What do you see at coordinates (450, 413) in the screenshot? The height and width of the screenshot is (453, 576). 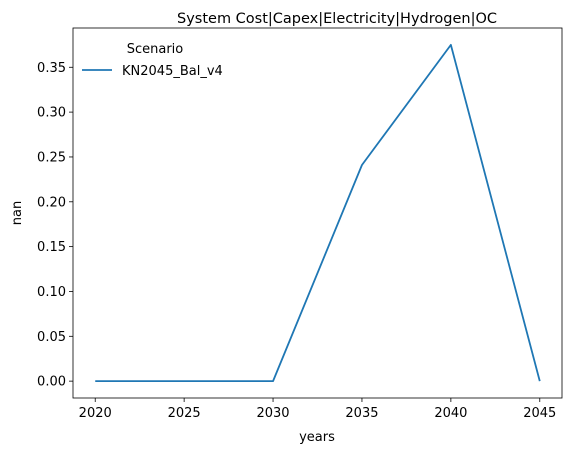 I see `x-tick-label: 2040` at bounding box center [450, 413].